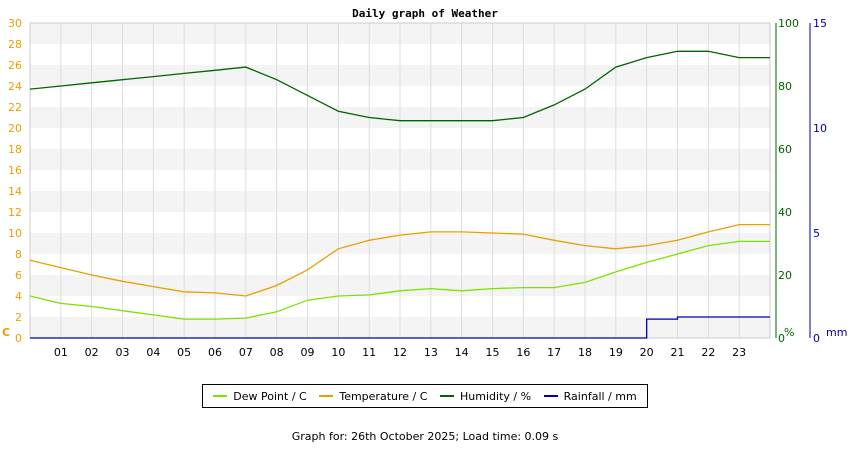 This screenshot has width=850, height=450. What do you see at coordinates (493, 352) in the screenshot?
I see `x-tick-label: 15` at bounding box center [493, 352].